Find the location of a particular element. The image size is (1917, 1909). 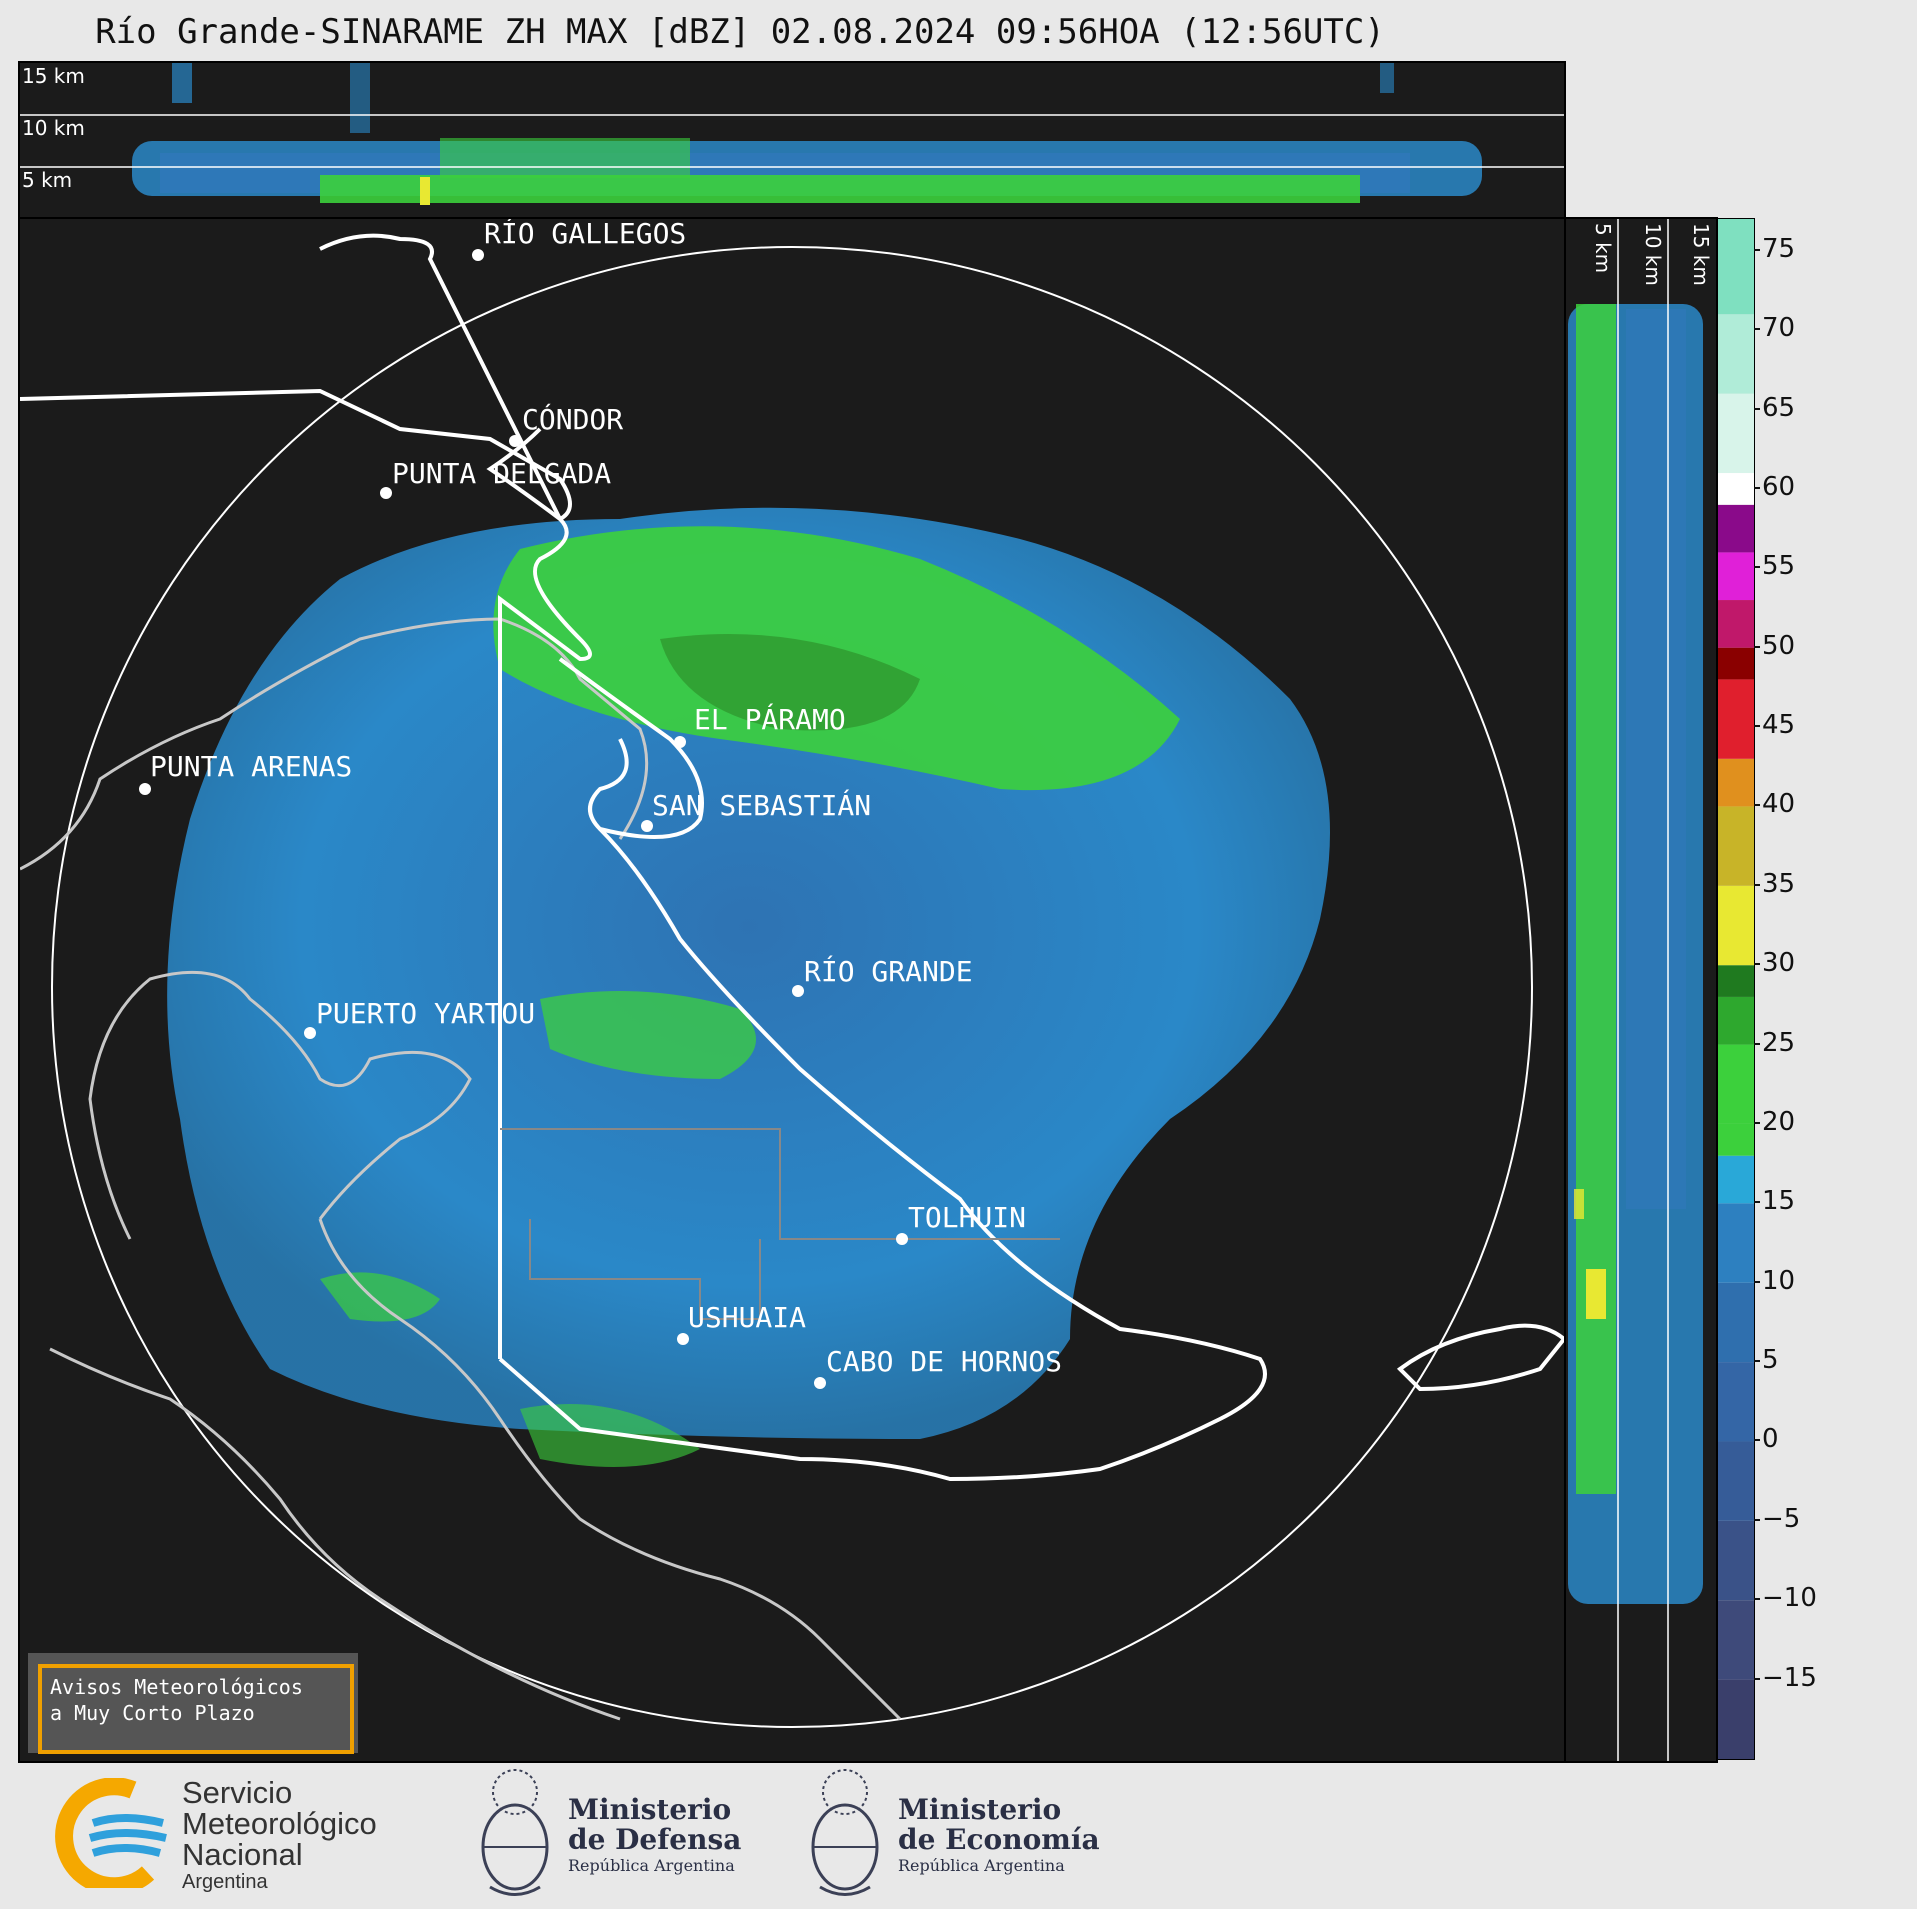

smn-line4: Argentina is located at coordinates (225, 1882).